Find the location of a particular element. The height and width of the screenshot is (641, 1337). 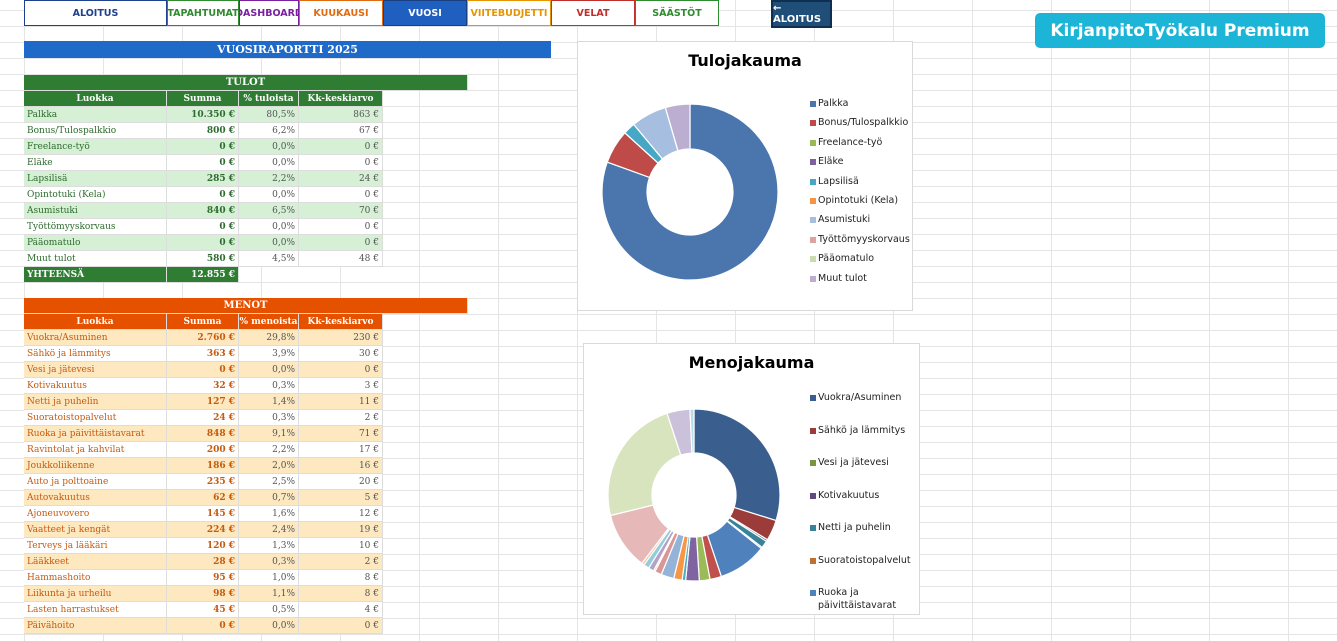

table-cell: 800 € is located at coordinates (203, 131).